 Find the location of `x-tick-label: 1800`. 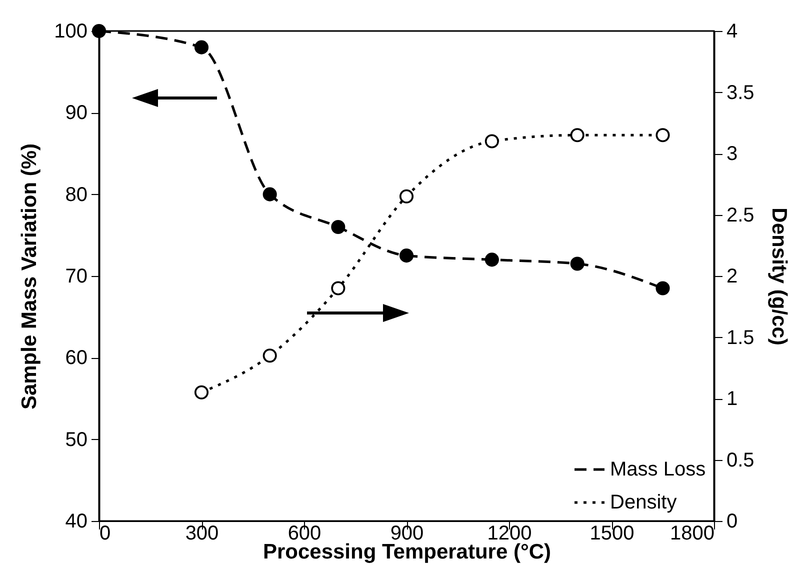

x-tick-label: 1800 is located at coordinates (692, 533).